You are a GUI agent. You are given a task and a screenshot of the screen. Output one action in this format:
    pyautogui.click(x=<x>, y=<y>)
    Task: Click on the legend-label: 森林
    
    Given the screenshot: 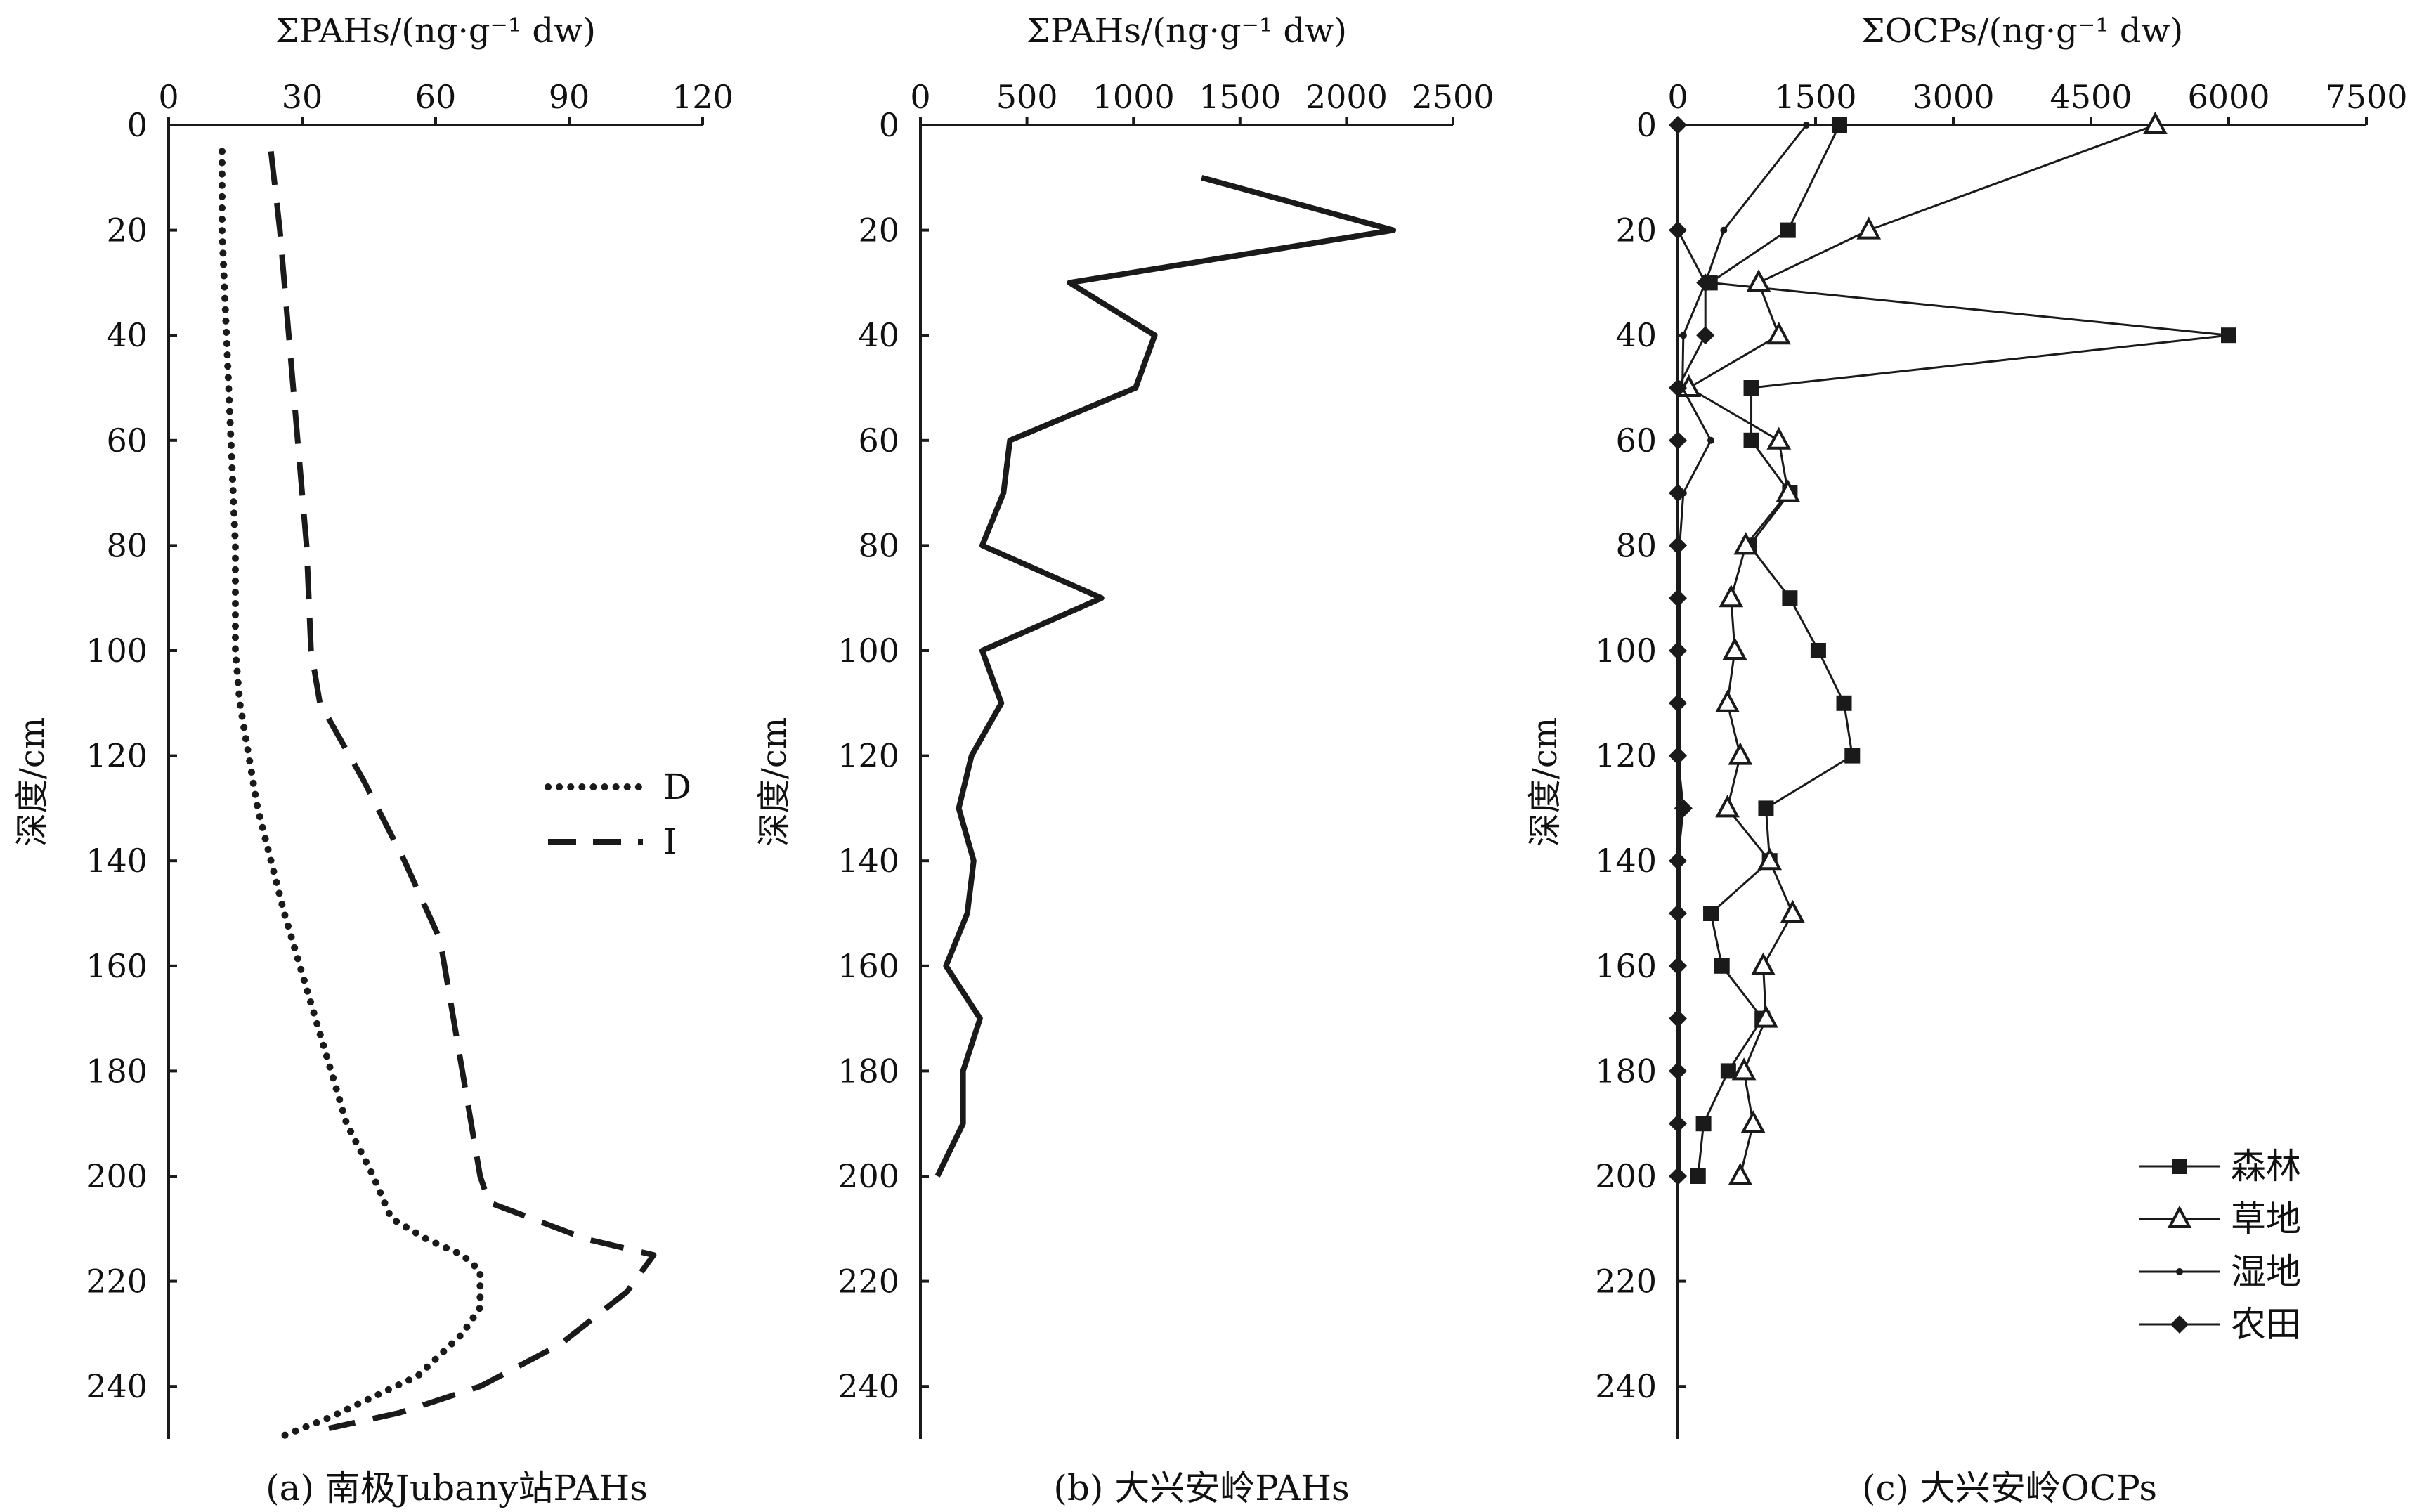 What is the action you would take?
    pyautogui.click(x=2266, y=1166)
    